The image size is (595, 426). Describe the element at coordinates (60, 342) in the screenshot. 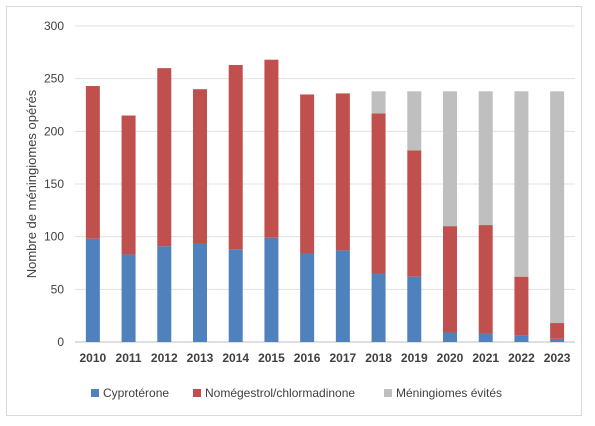

I see `y-tick-label: 0` at that location.